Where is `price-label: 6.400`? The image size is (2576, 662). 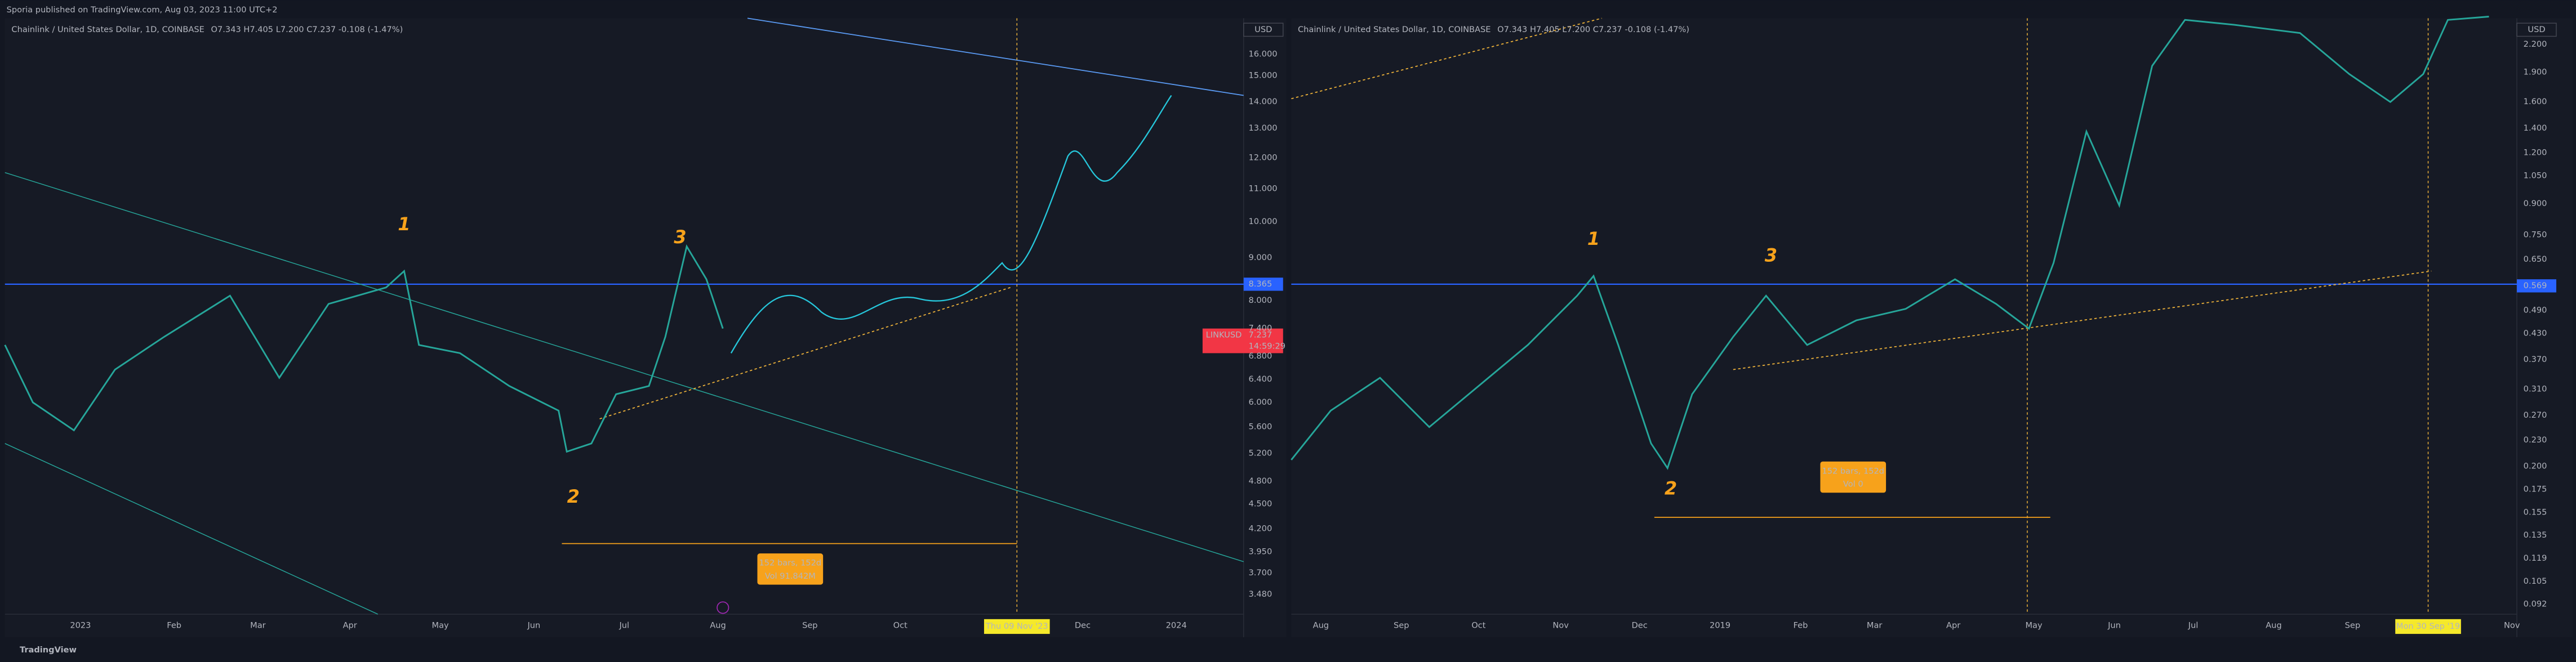 price-label: 6.400 is located at coordinates (1261, 379).